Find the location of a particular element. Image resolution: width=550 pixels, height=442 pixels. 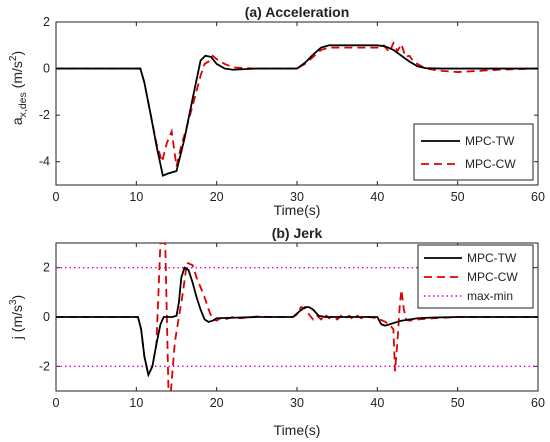

jerk-legend-label-cw: MPC-CW is located at coordinates (492, 277).